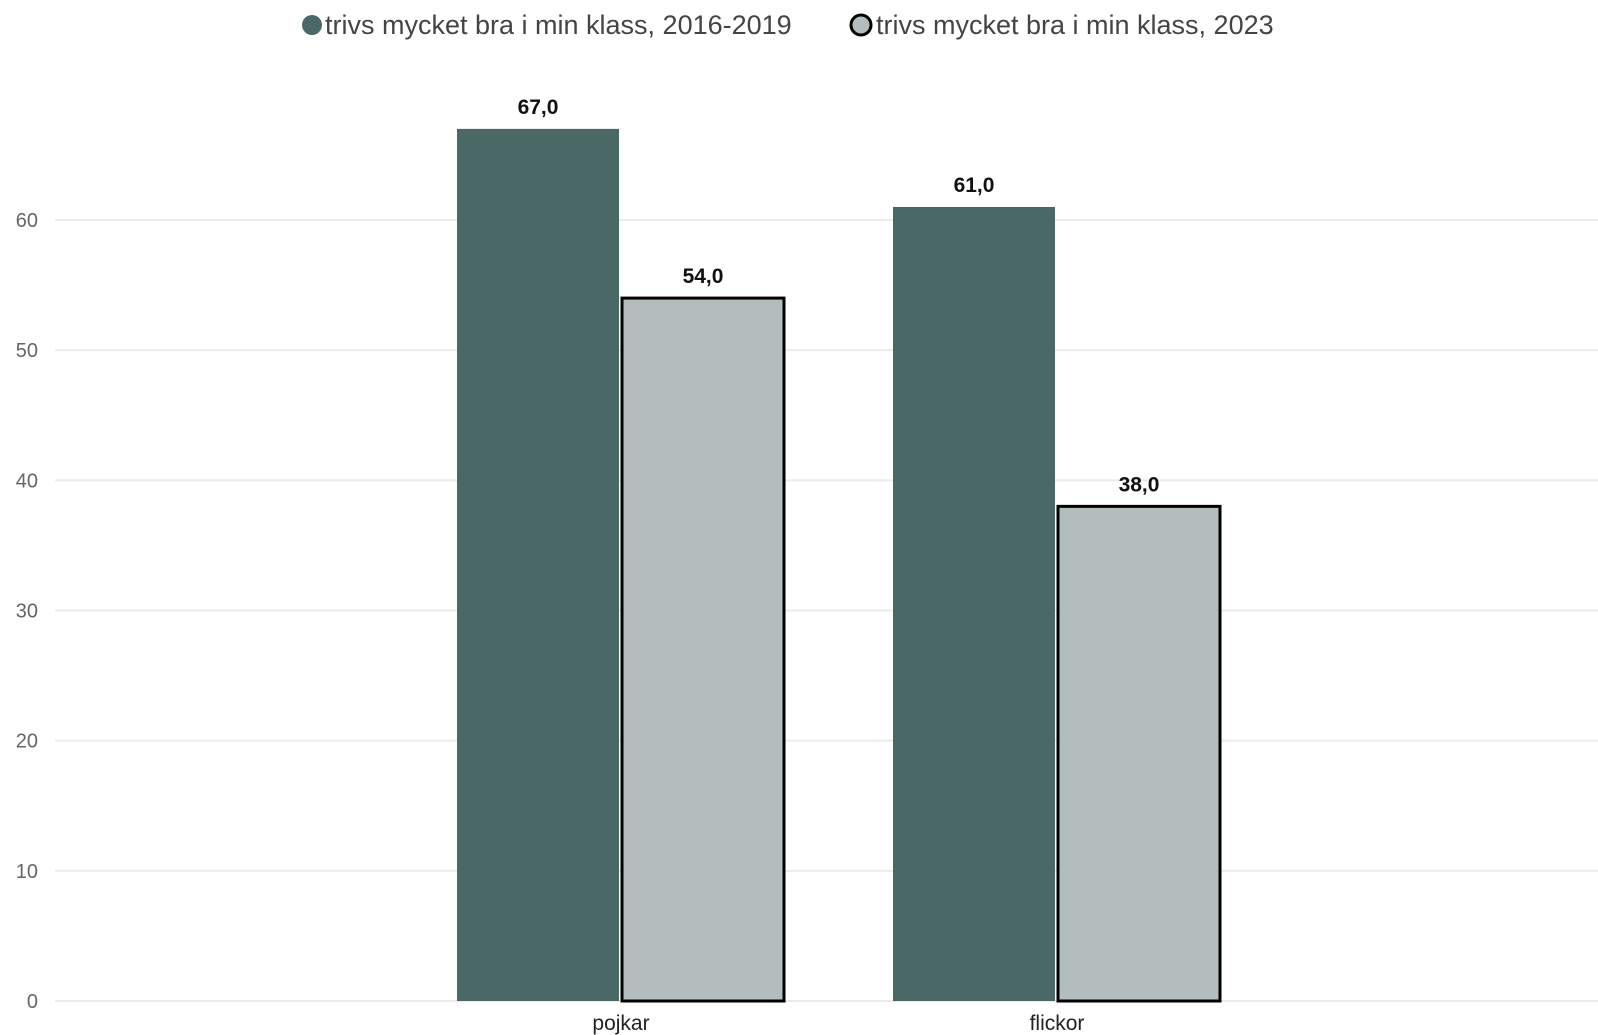 The width and height of the screenshot is (1598, 1035). What do you see at coordinates (1139, 484) in the screenshot?
I see `value-label-flickor-series-2: 38,0` at bounding box center [1139, 484].